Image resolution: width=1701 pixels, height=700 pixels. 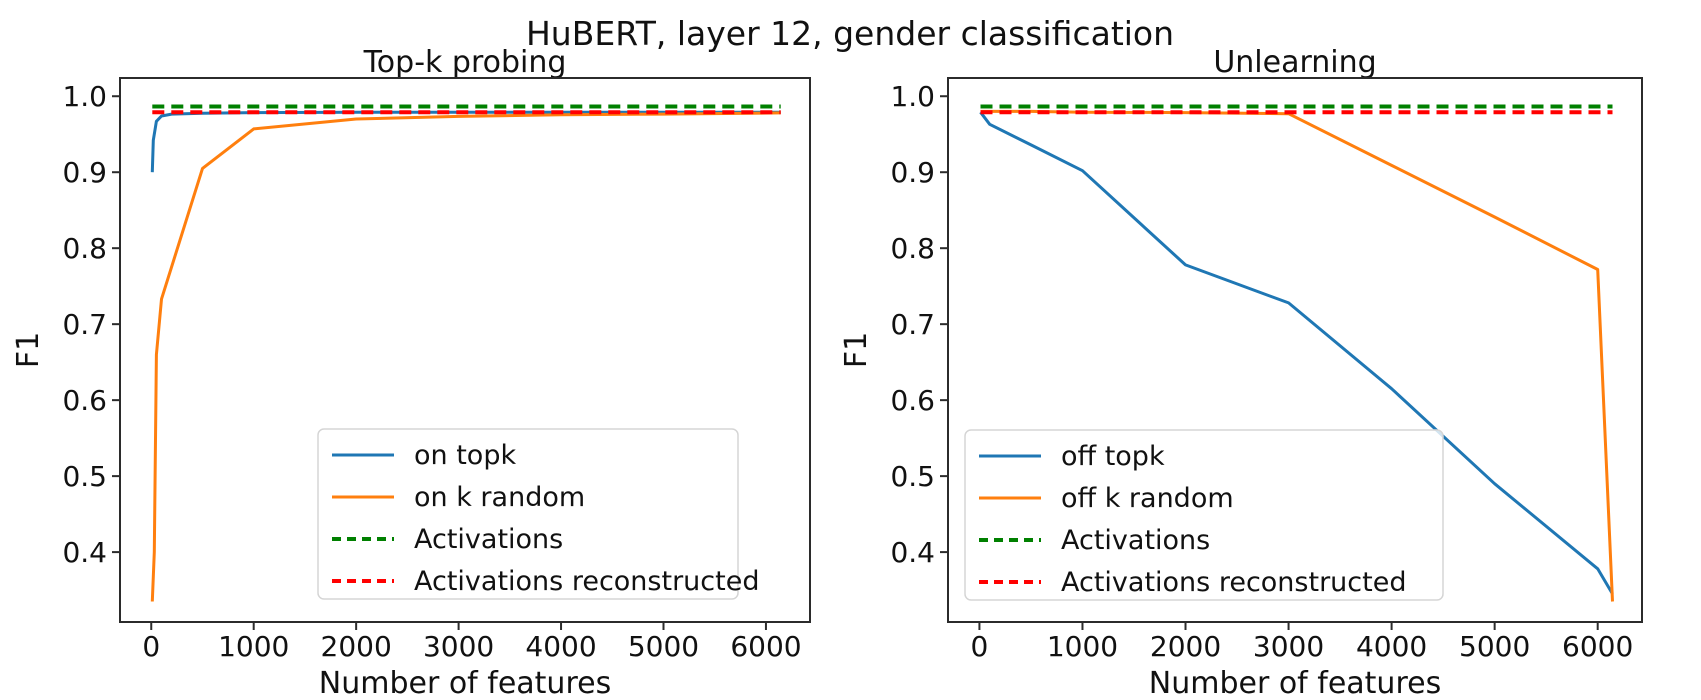 What do you see at coordinates (499, 497) in the screenshot?
I see `legend-label: on k random` at bounding box center [499, 497].